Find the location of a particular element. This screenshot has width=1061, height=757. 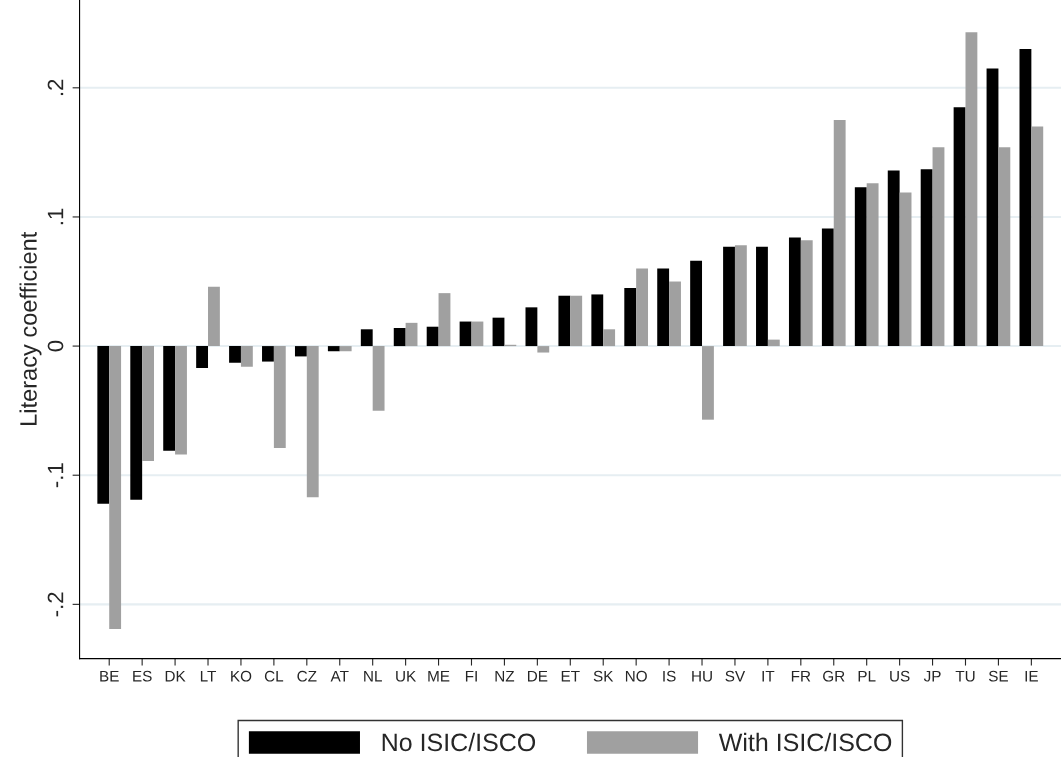

x-tick-label: FI is located at coordinates (471, 676).